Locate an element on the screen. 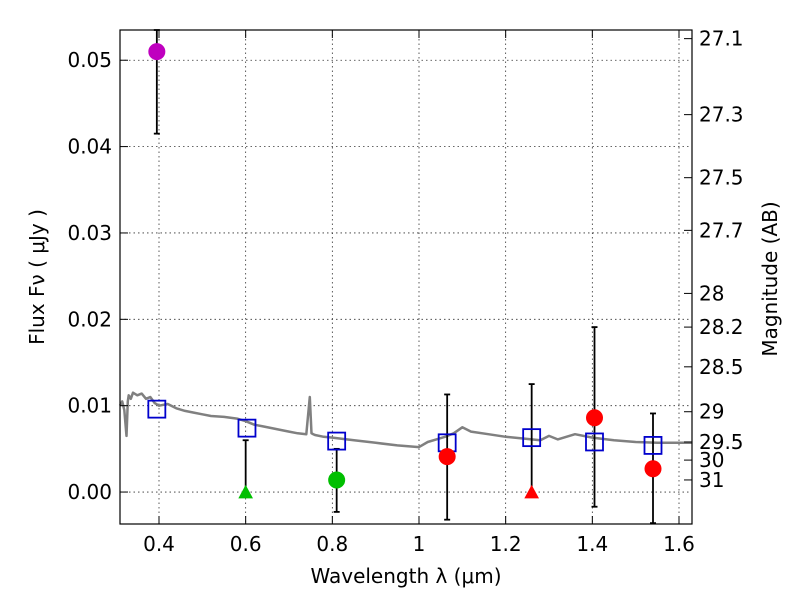 The width and height of the screenshot is (800, 600). right-tick-label: 27.1 is located at coordinates (721, 39).